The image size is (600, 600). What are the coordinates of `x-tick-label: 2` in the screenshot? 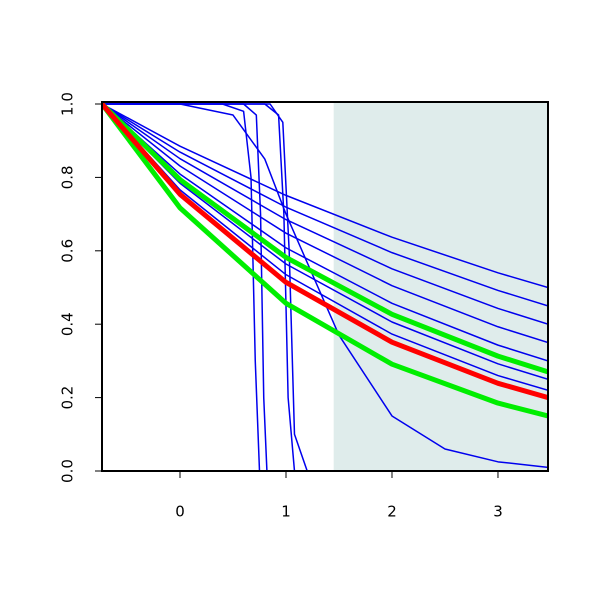 It's located at (392, 512).